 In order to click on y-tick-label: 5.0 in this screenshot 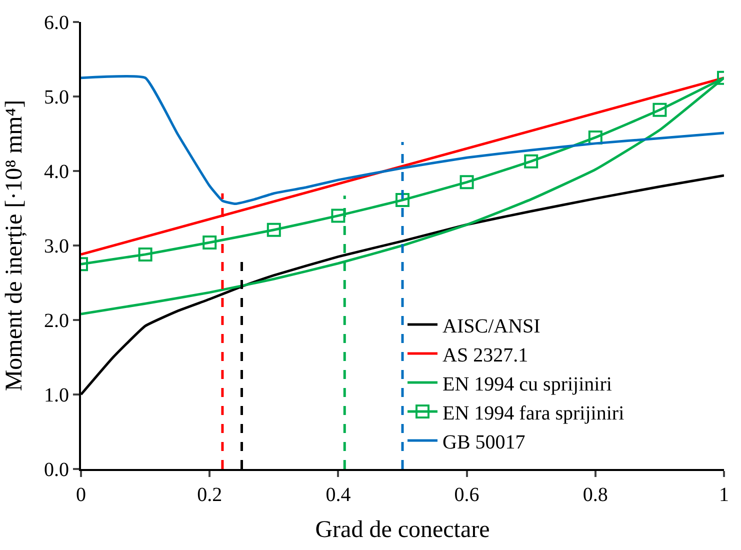, I will do `click(56, 97)`.